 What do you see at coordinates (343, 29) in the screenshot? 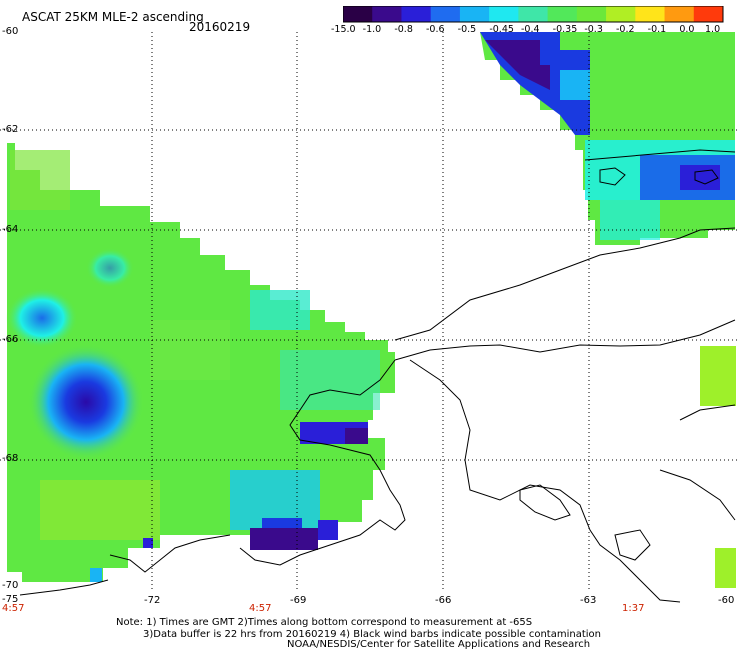
I see `colorbar-tick-label: -15.0` at bounding box center [343, 29].